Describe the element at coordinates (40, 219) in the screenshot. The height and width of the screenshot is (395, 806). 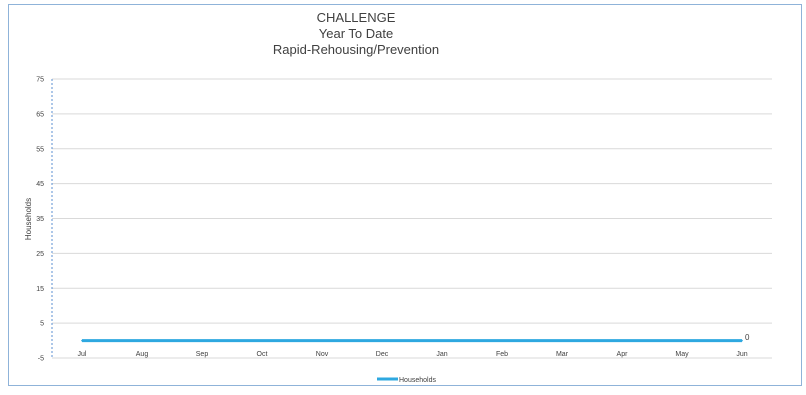
I see `y-tick-label: 35` at that location.